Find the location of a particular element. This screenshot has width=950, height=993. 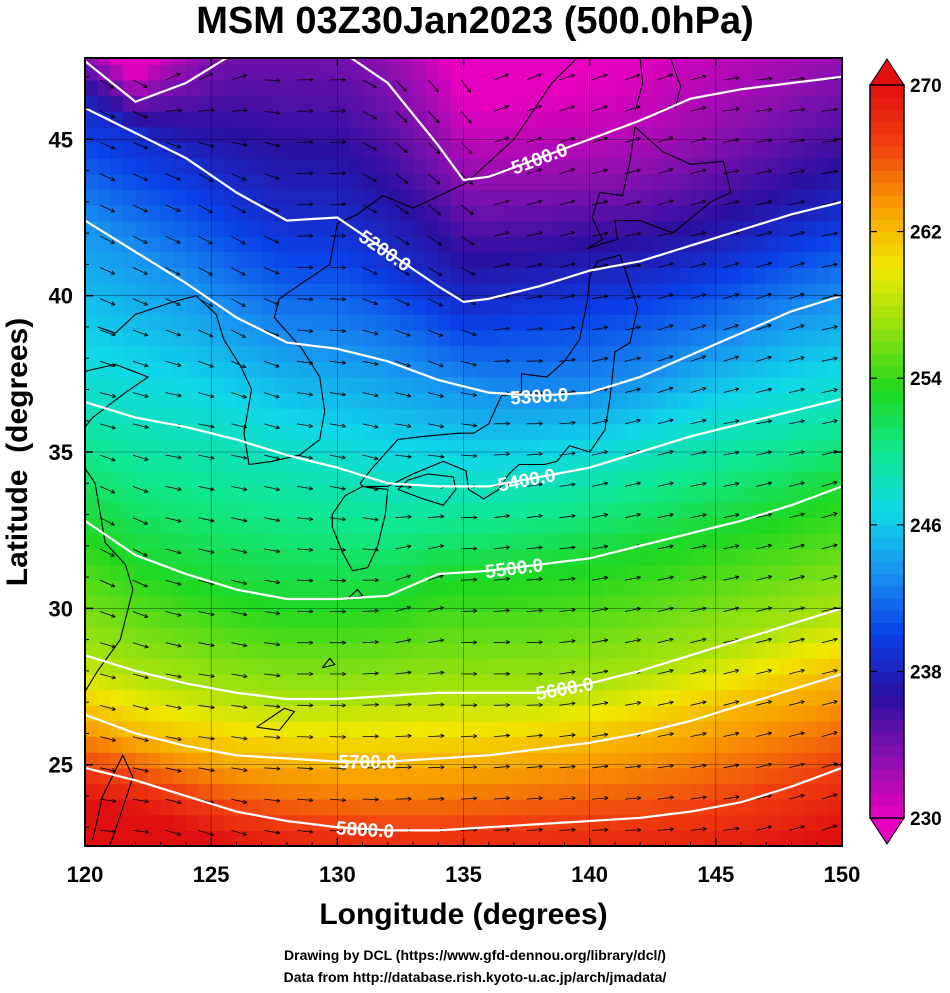

colorbar-tick-label: 238 is located at coordinates (926, 672).